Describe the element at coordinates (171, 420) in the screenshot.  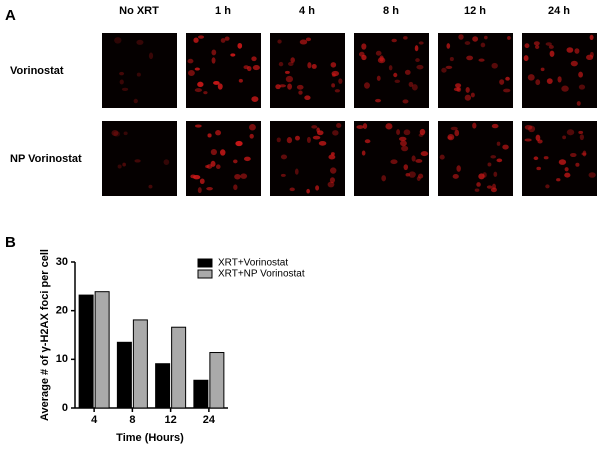
I see `x-tick-label: 12` at that location.